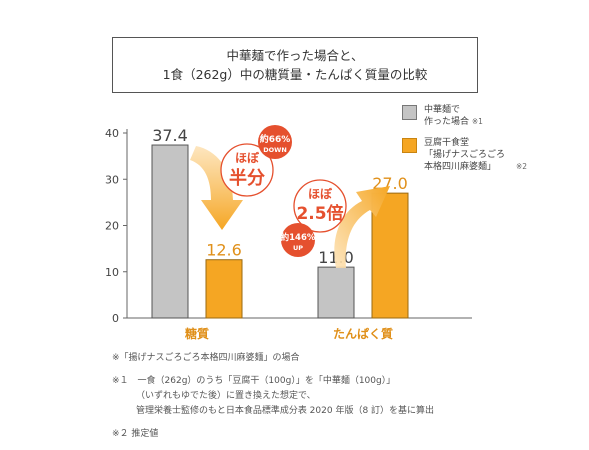 The height and width of the screenshot is (450, 589). What do you see at coordinates (460, 167) in the screenshot?
I see `legend-label-line3: 本格四川麻婆麺」` at bounding box center [460, 167].